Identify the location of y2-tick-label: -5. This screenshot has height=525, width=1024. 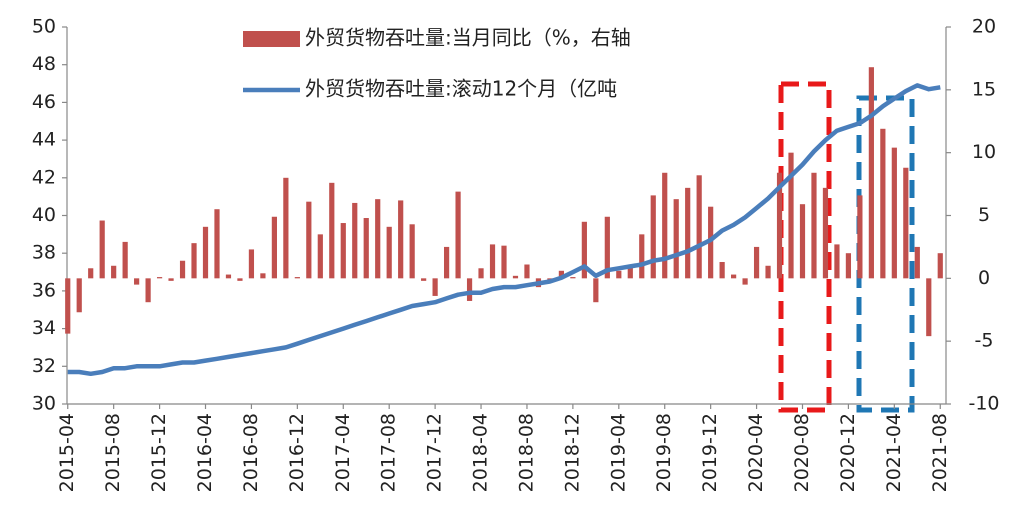
(984, 341).